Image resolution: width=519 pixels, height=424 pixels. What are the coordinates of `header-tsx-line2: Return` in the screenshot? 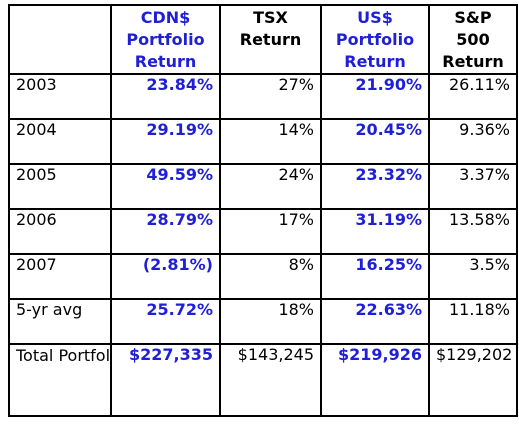 It's located at (270, 39).